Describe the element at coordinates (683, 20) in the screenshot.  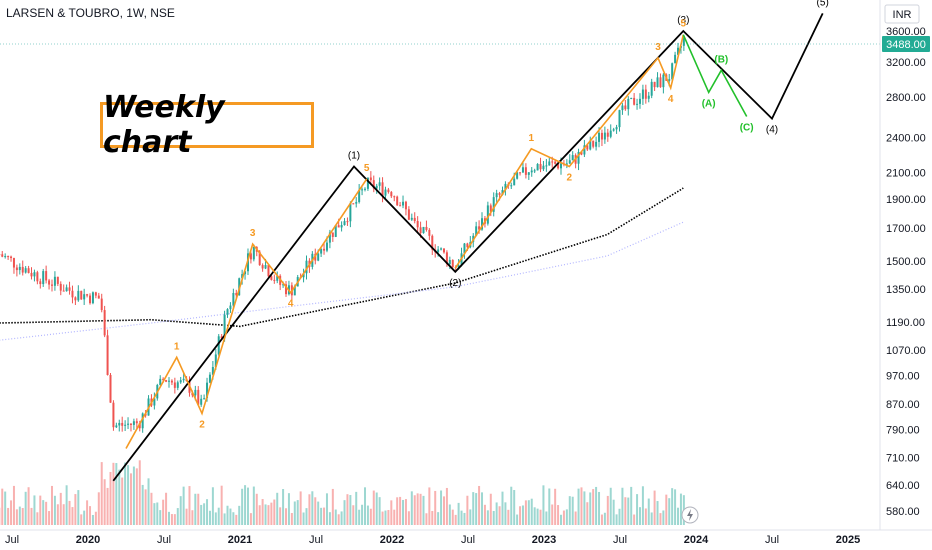
I see `wave-label: (3)` at that location.